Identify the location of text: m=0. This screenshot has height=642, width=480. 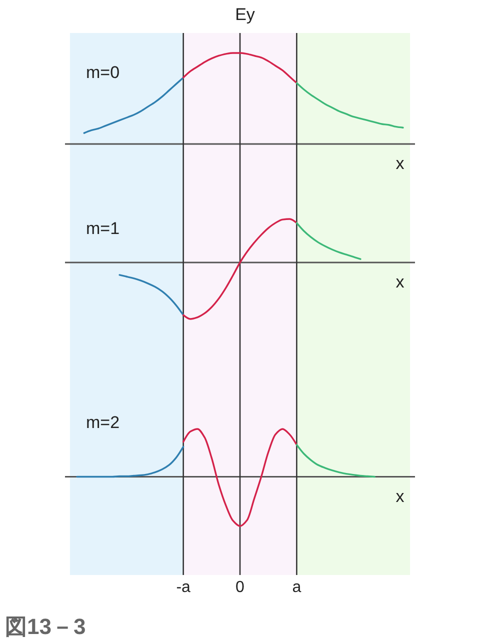
(103, 72).